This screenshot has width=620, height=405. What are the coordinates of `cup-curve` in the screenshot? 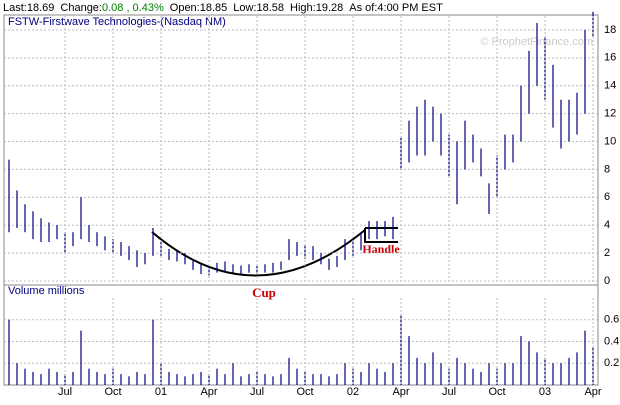 It's located at (258, 253).